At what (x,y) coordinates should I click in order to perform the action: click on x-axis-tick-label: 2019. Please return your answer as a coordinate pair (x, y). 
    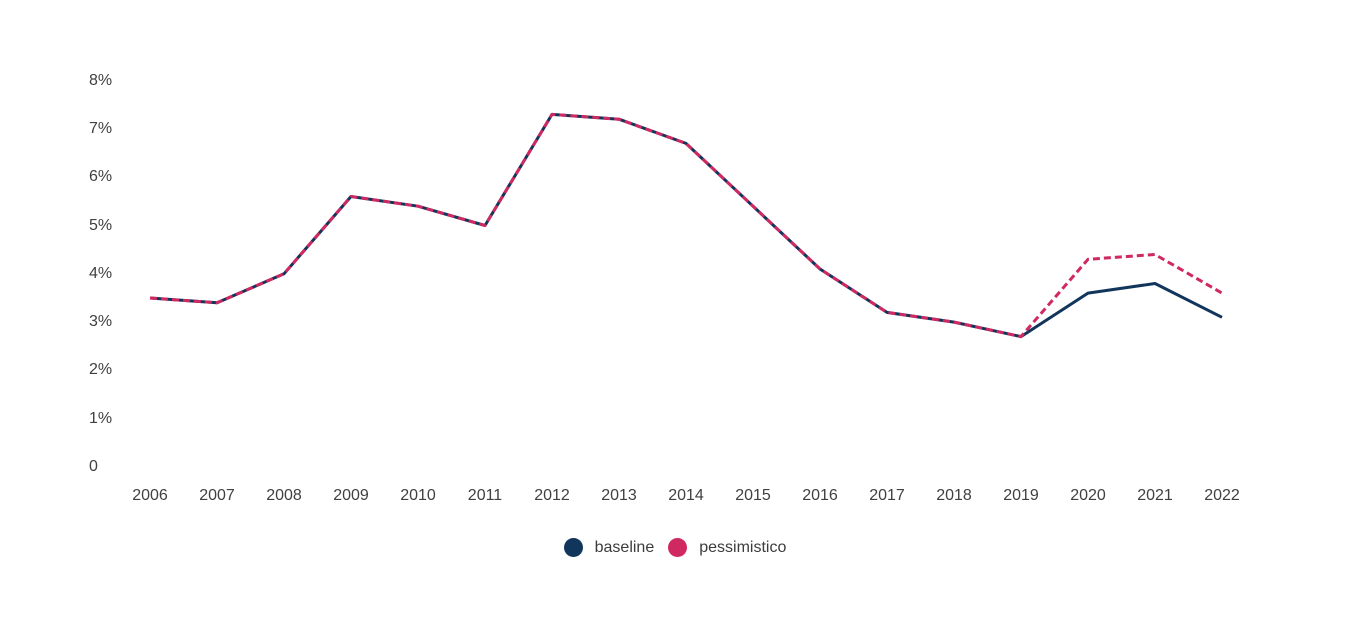
    Looking at the image, I should click on (1021, 495).